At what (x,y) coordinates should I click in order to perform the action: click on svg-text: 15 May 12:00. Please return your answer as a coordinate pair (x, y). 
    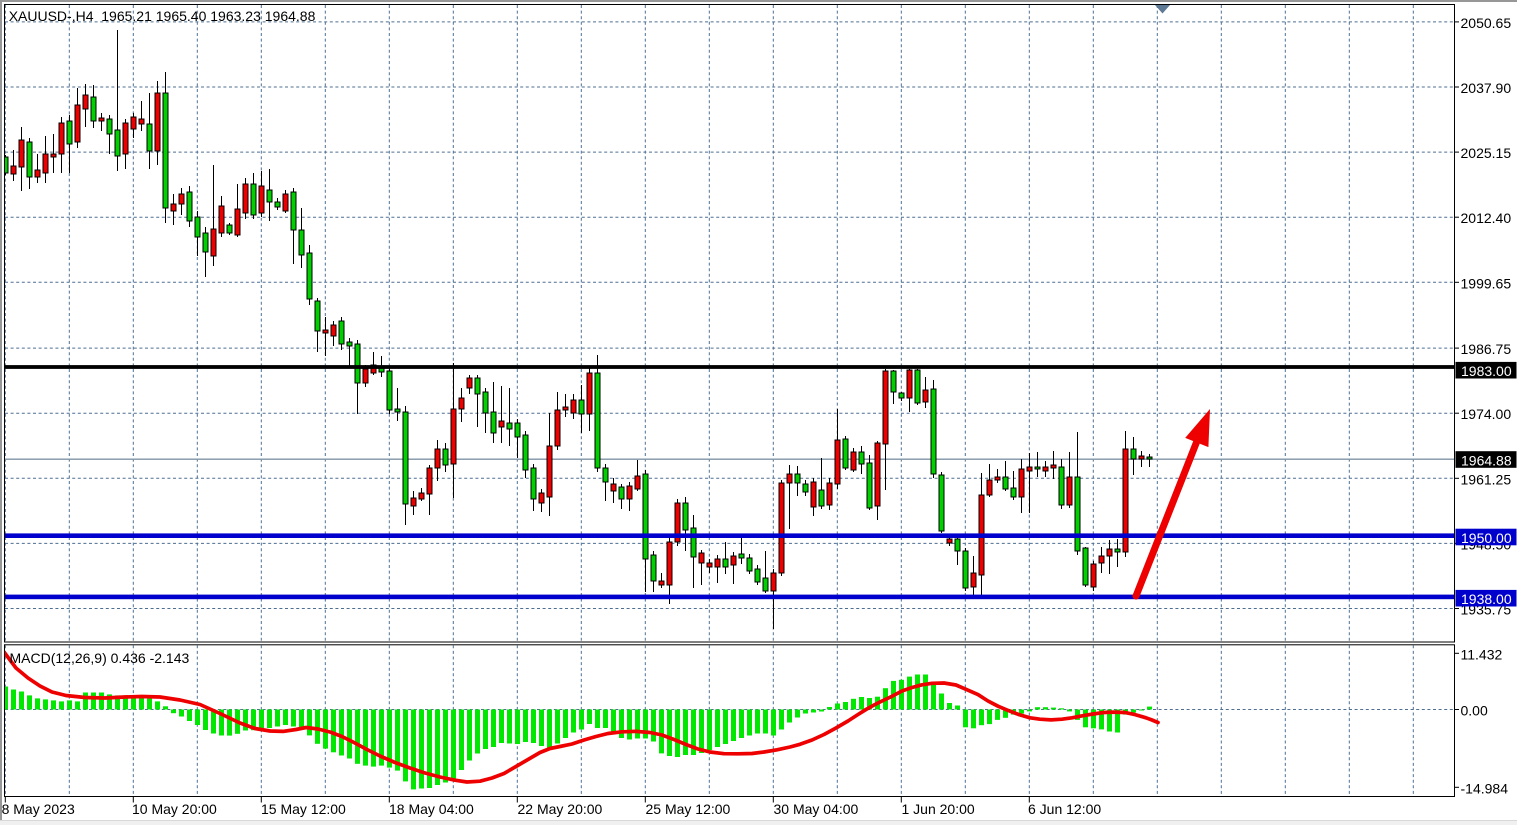
    Looking at the image, I should click on (303, 809).